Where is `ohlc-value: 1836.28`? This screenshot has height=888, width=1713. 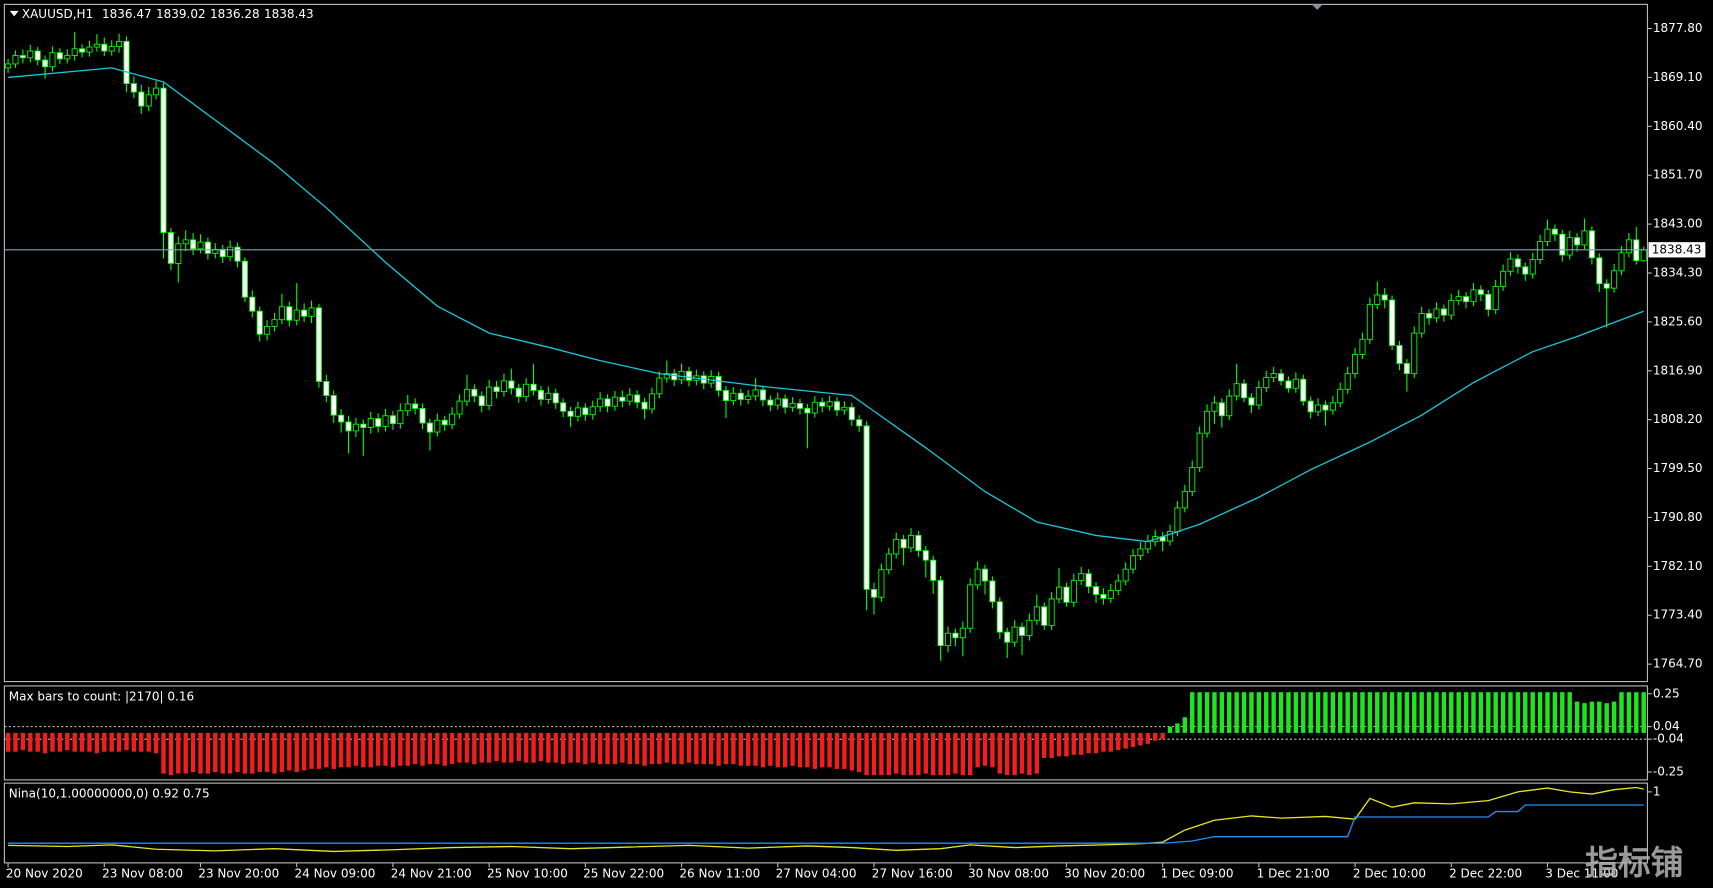
ohlc-value: 1836.28 is located at coordinates (235, 14).